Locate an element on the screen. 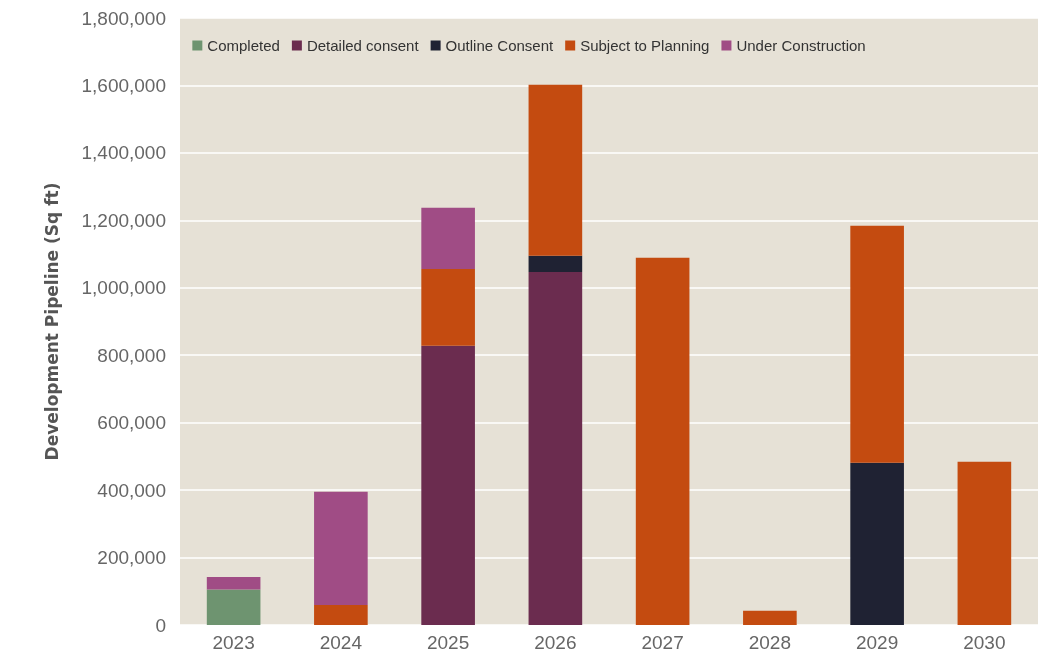  y-tick-label: 600,000 is located at coordinates (131, 423).